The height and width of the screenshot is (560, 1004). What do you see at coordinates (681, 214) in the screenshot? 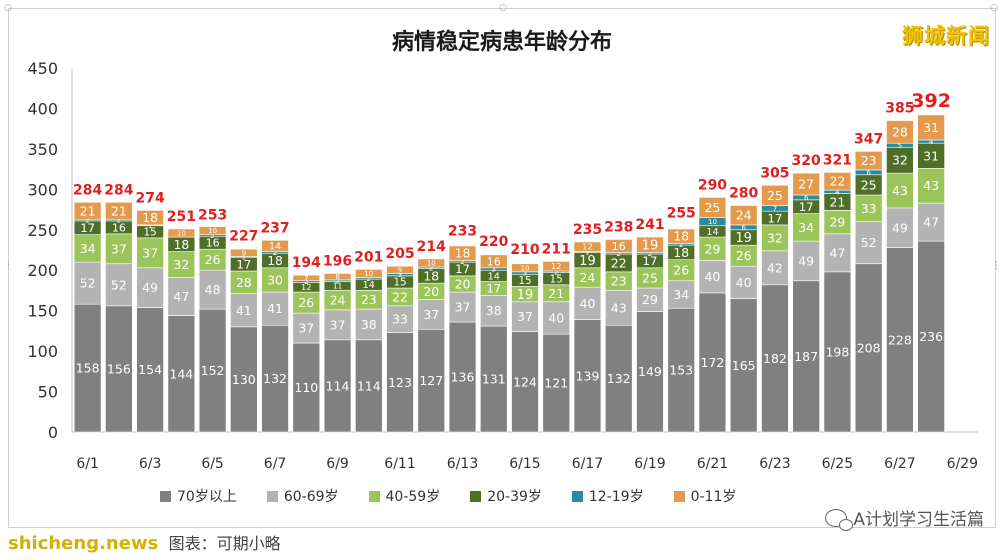
I see `total-label: 255` at bounding box center [681, 214].